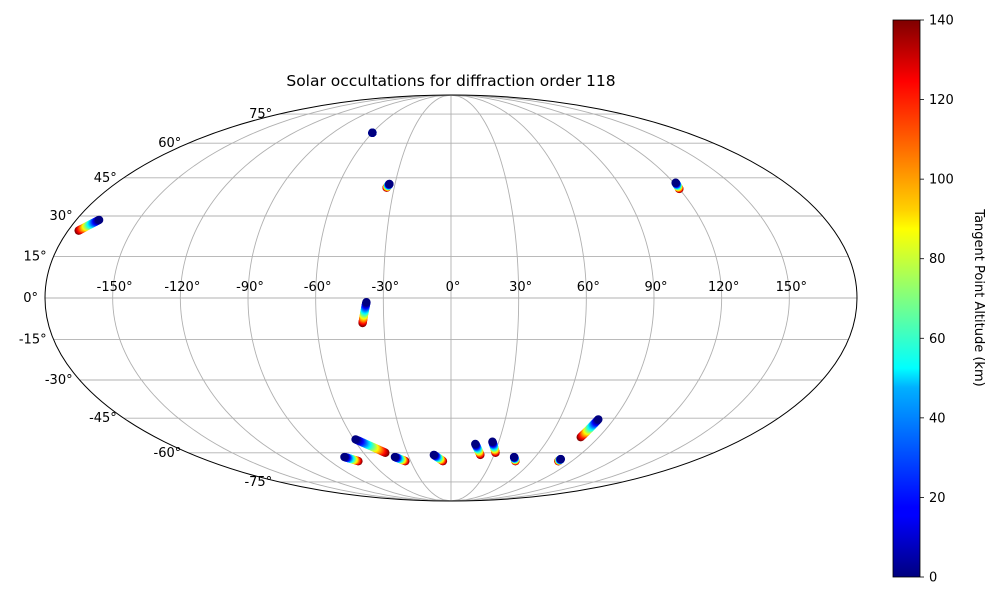  What do you see at coordinates (941, 21) in the screenshot?
I see `colorbar-tick-label: 140` at bounding box center [941, 21].